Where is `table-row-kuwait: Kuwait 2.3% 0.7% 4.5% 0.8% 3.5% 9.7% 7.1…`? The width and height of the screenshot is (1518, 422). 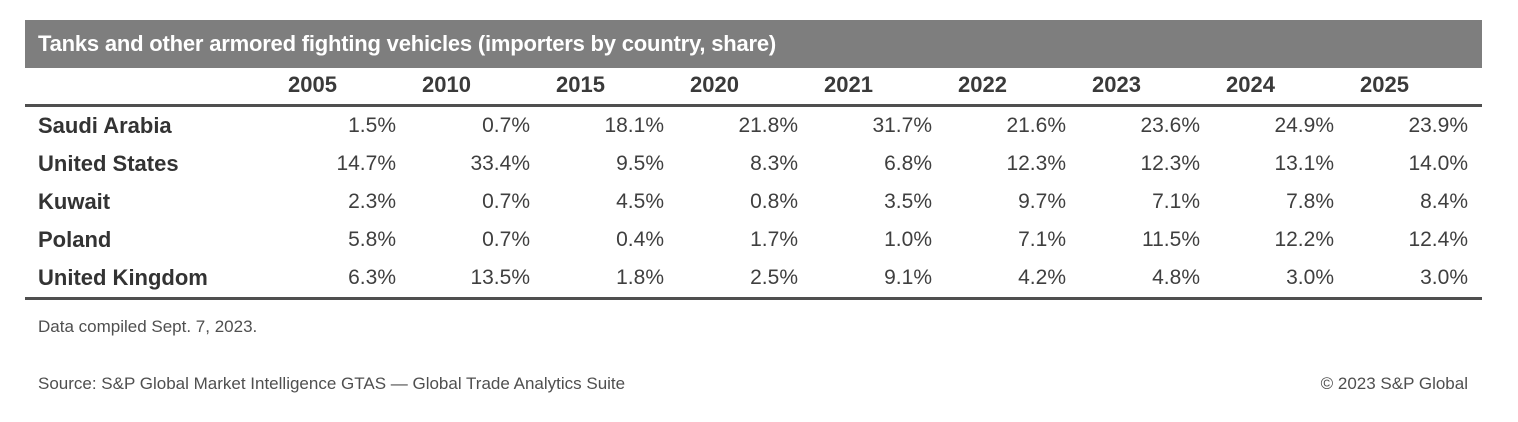
table-row-kuwait: Kuwait 2.3% 0.7% 4.5% 0.8% 3.5% 9.7% 7.1… is located at coordinates (753, 202).